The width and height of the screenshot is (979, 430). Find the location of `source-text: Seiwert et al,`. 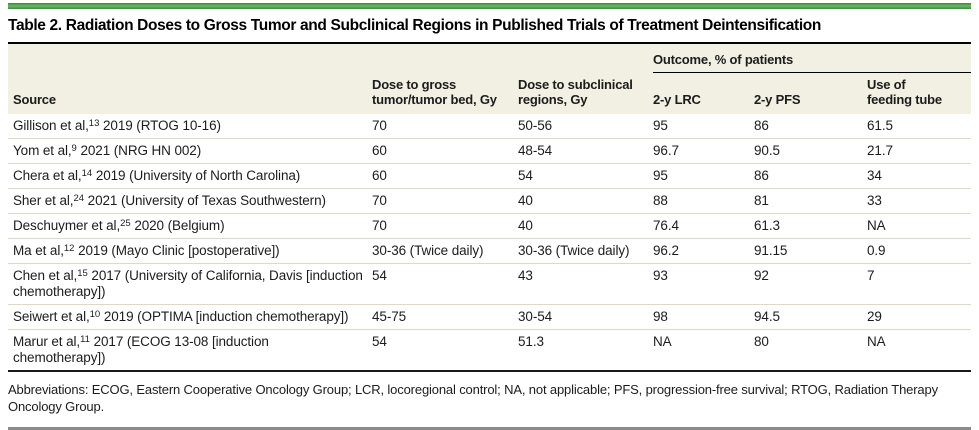

source-text: Seiwert et al, is located at coordinates (51, 316).